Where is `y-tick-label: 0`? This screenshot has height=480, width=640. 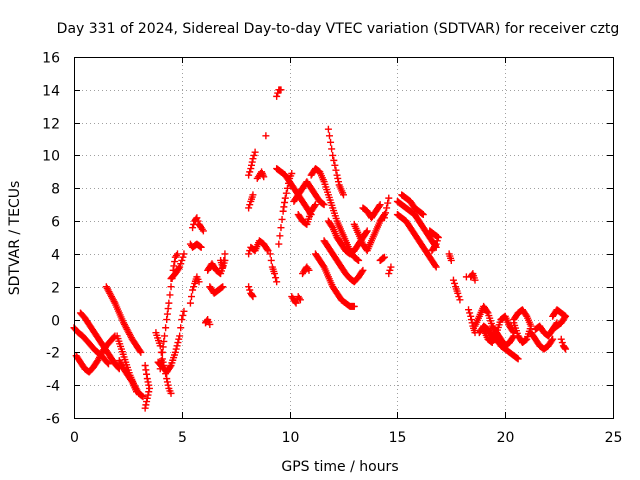 y-tick-label: 0 is located at coordinates (55, 322).